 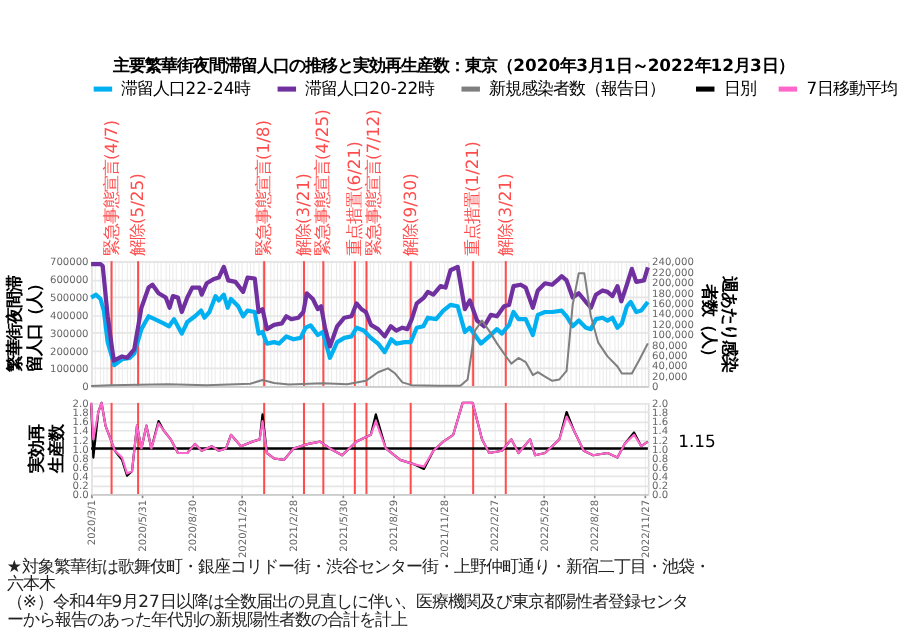 I want to click on ref-line-label: 重点措置(1/21), so click(x=472, y=199).